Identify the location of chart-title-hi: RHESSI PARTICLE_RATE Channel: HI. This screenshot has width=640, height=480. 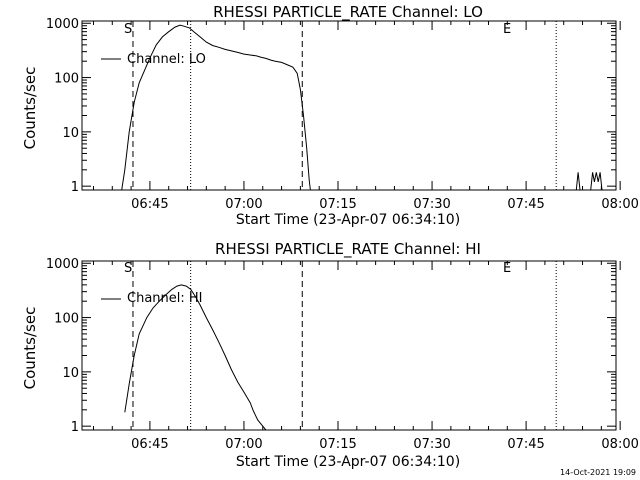
(348, 249).